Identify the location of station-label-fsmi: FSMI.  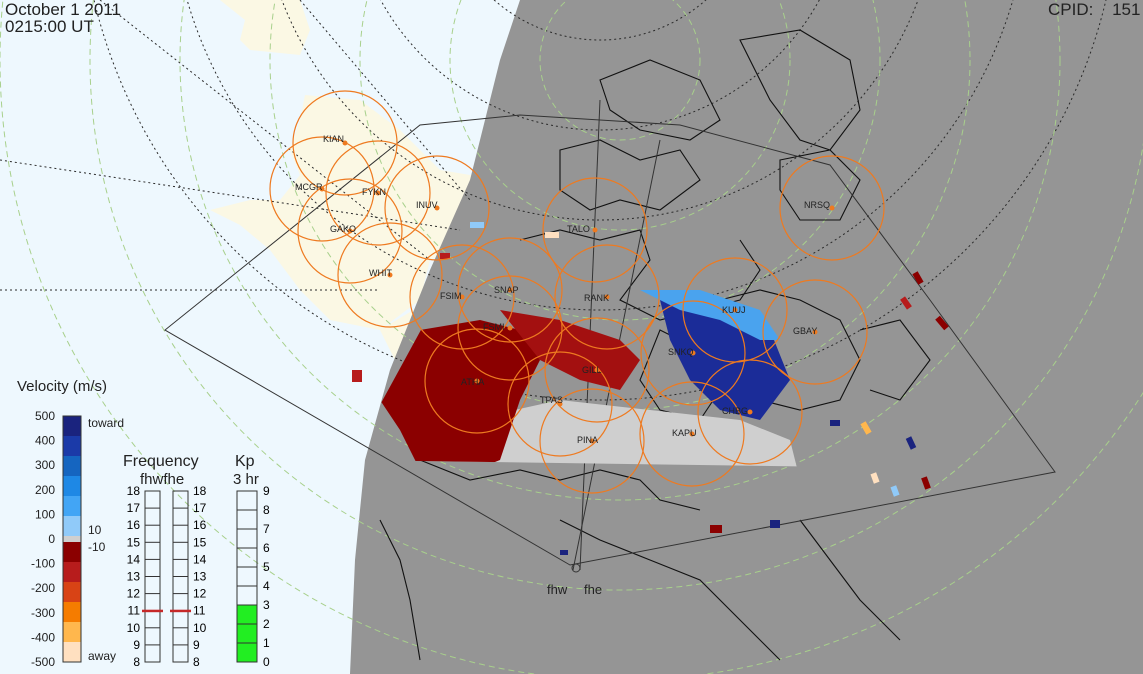
(494, 327).